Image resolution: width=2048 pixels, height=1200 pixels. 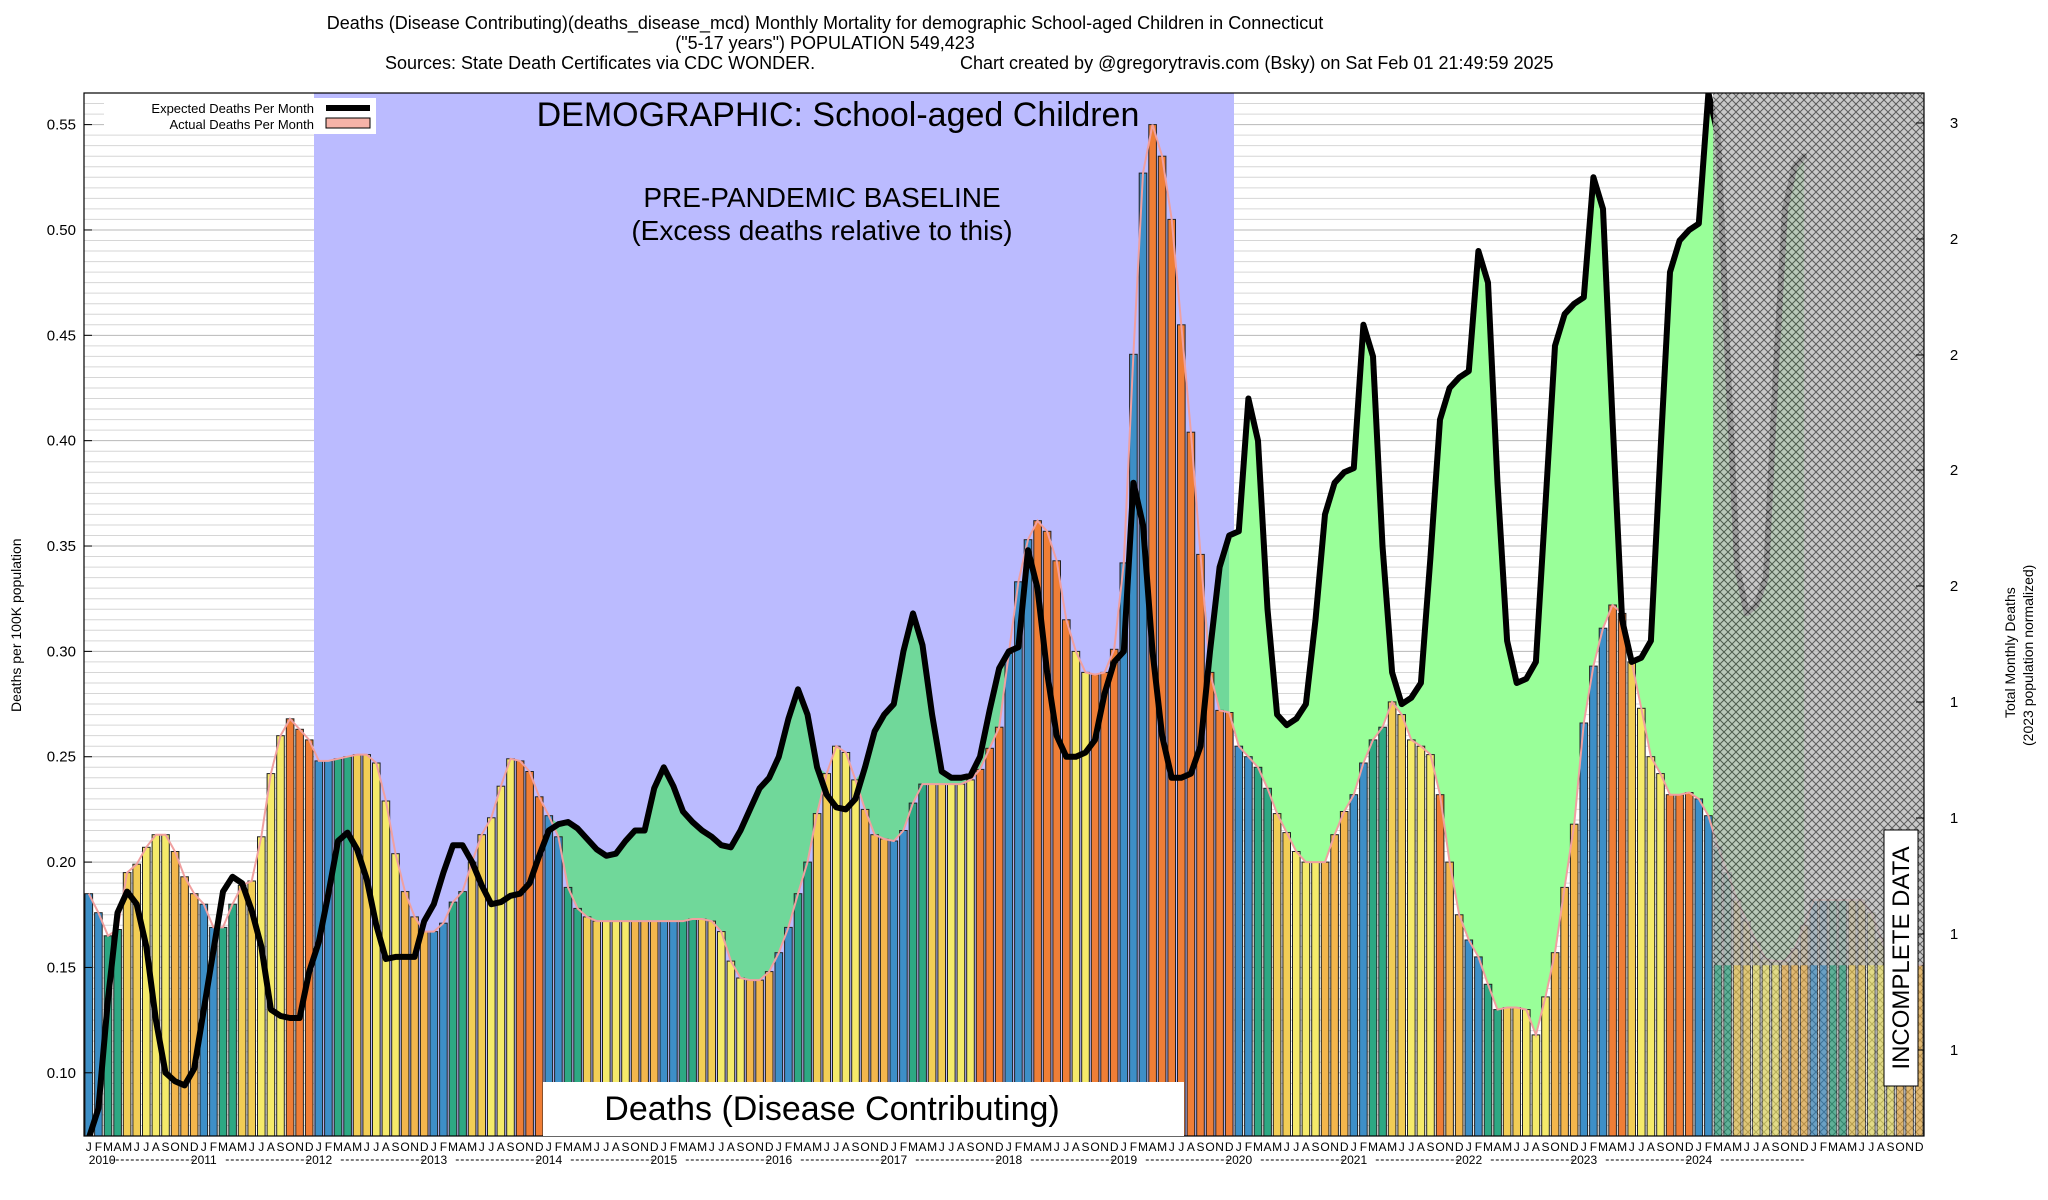 I want to click on y-tick-label: 0.30, so click(x=61, y=651).